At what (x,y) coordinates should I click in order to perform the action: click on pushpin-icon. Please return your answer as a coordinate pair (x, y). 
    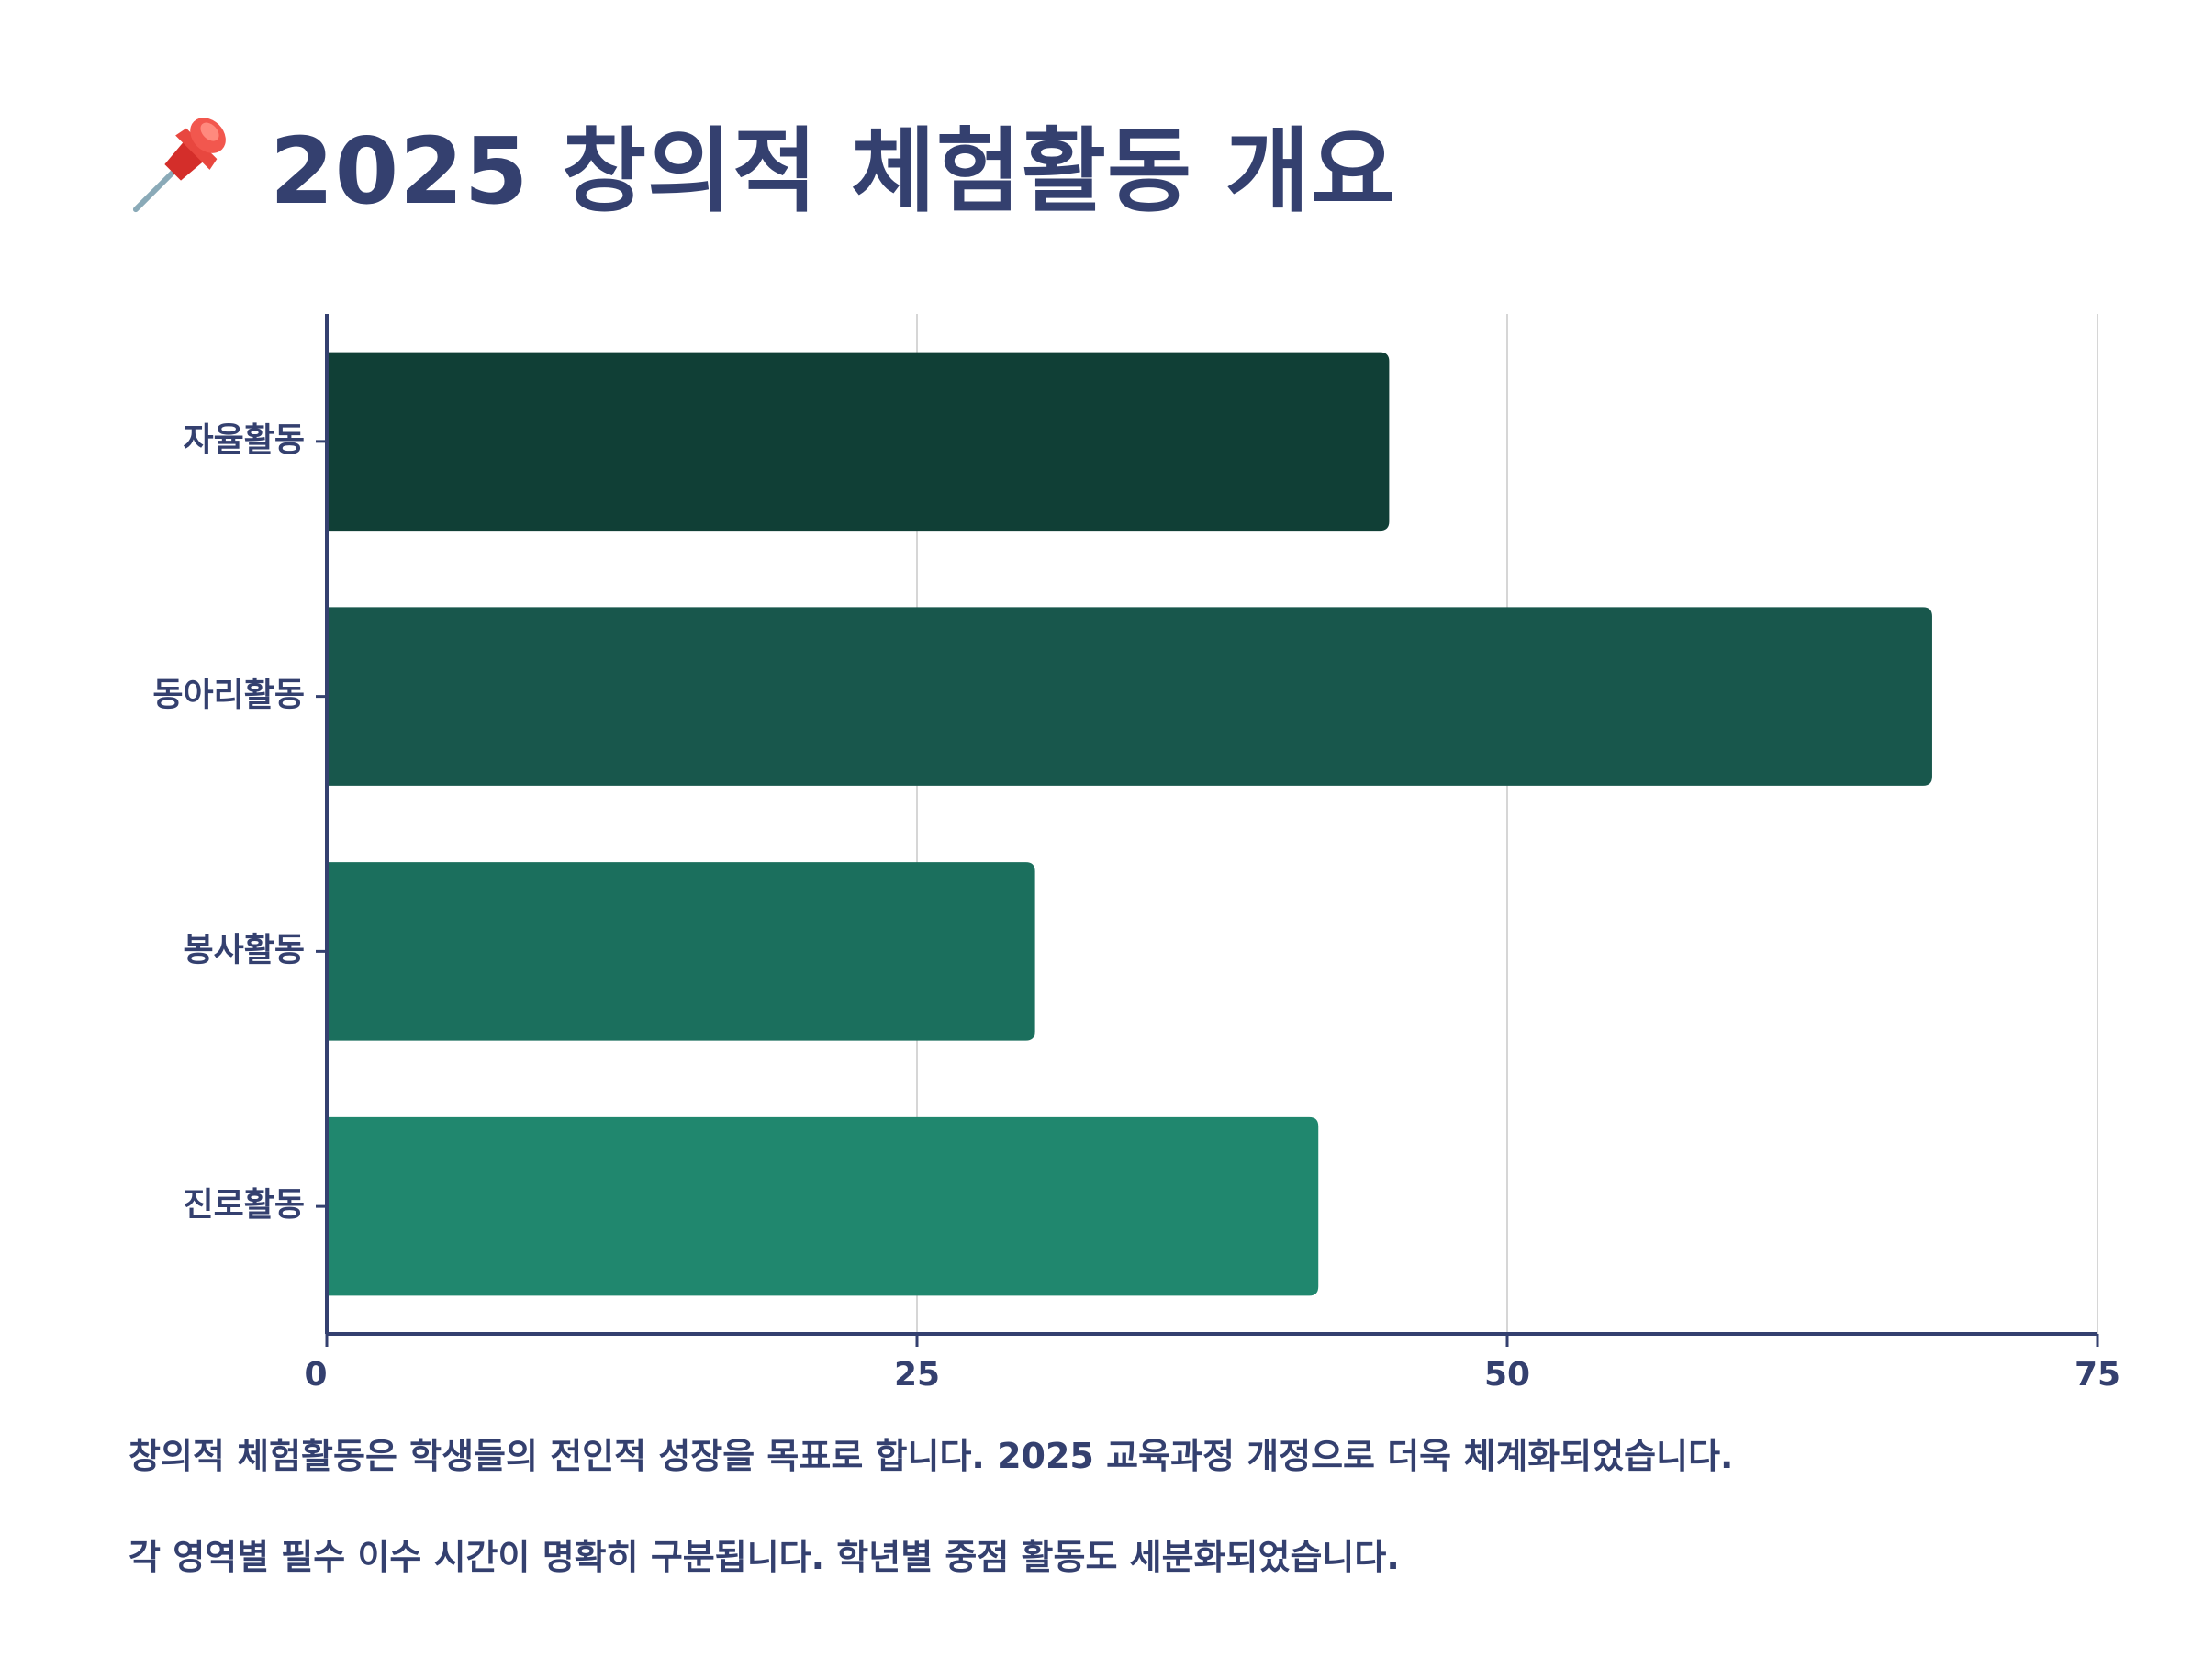
    Looking at the image, I should click on (179, 165).